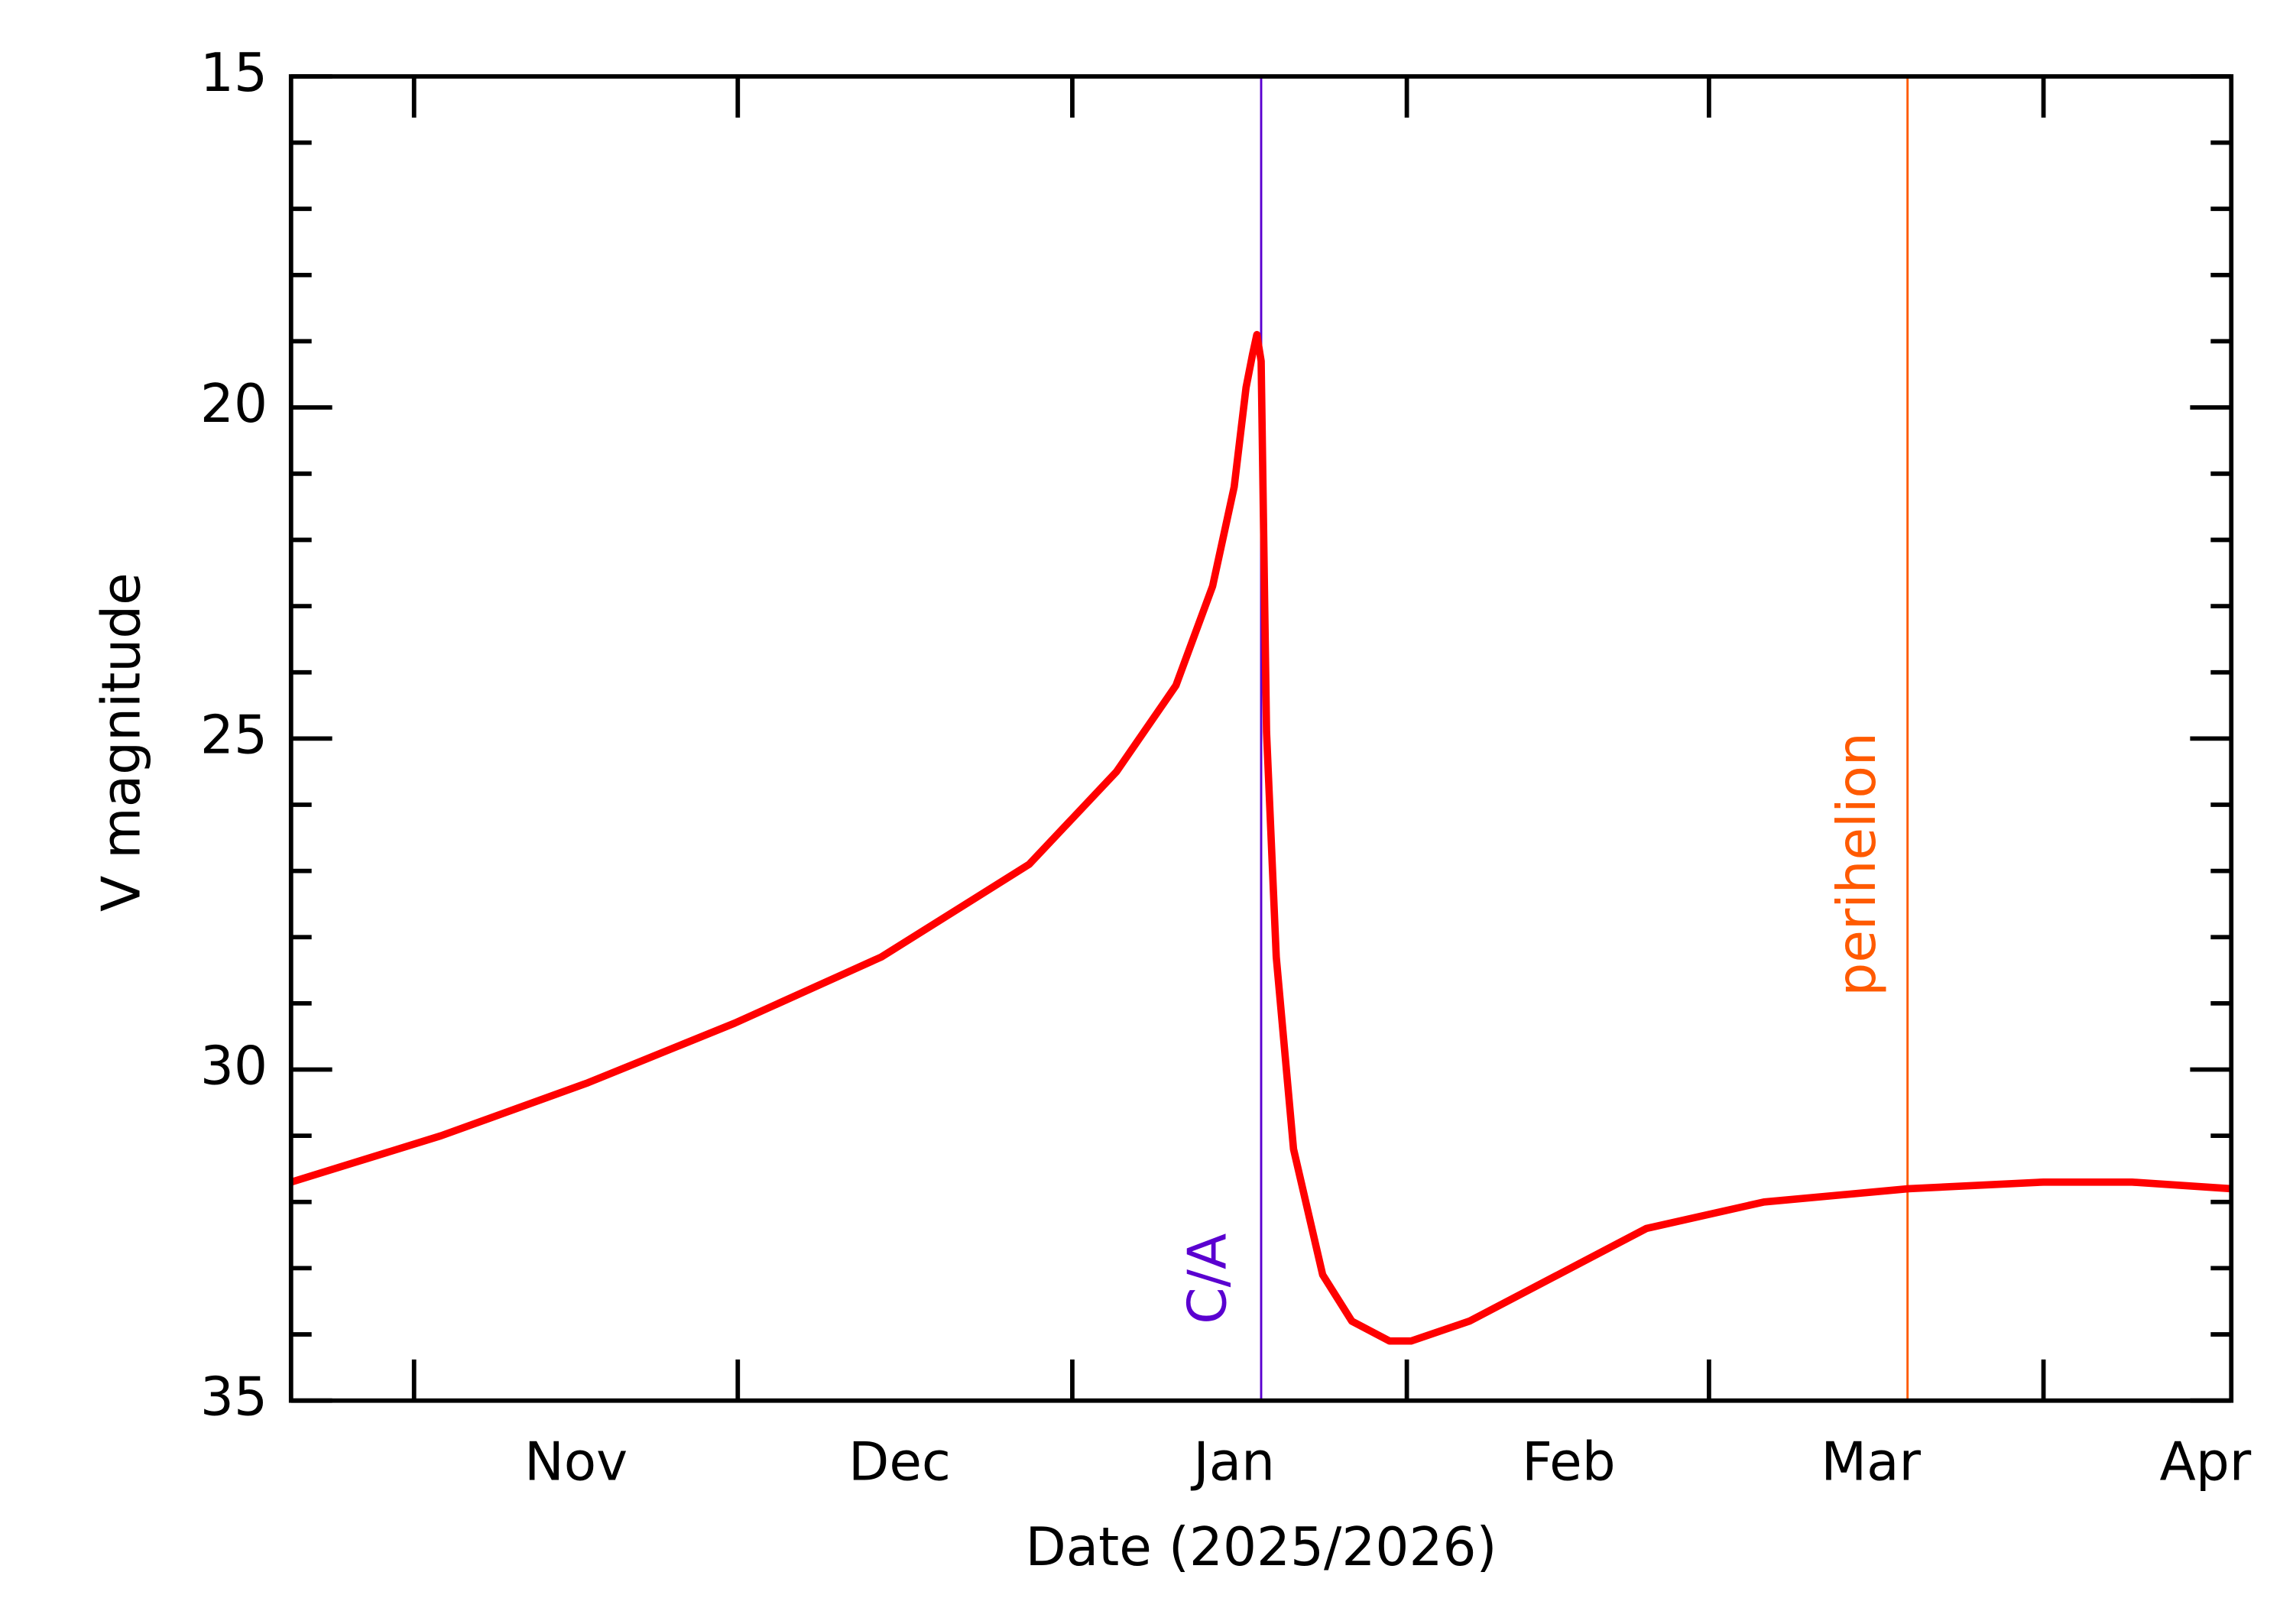 The image size is (2293, 1624). I want to click on x-axis-title: Date (2025/2026), so click(1261, 1547).